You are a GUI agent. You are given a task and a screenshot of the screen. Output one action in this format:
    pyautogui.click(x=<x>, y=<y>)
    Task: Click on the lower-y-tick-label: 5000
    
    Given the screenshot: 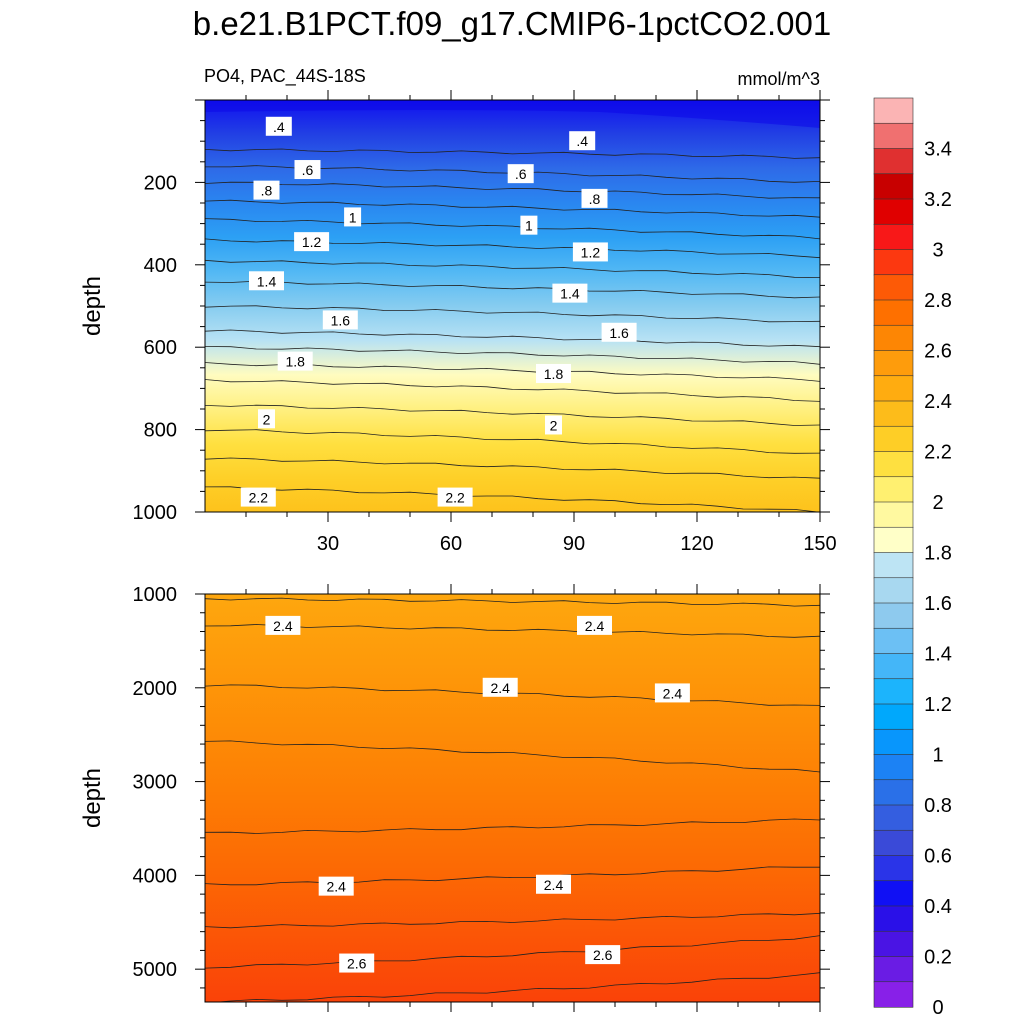 What is the action you would take?
    pyautogui.click(x=155, y=970)
    